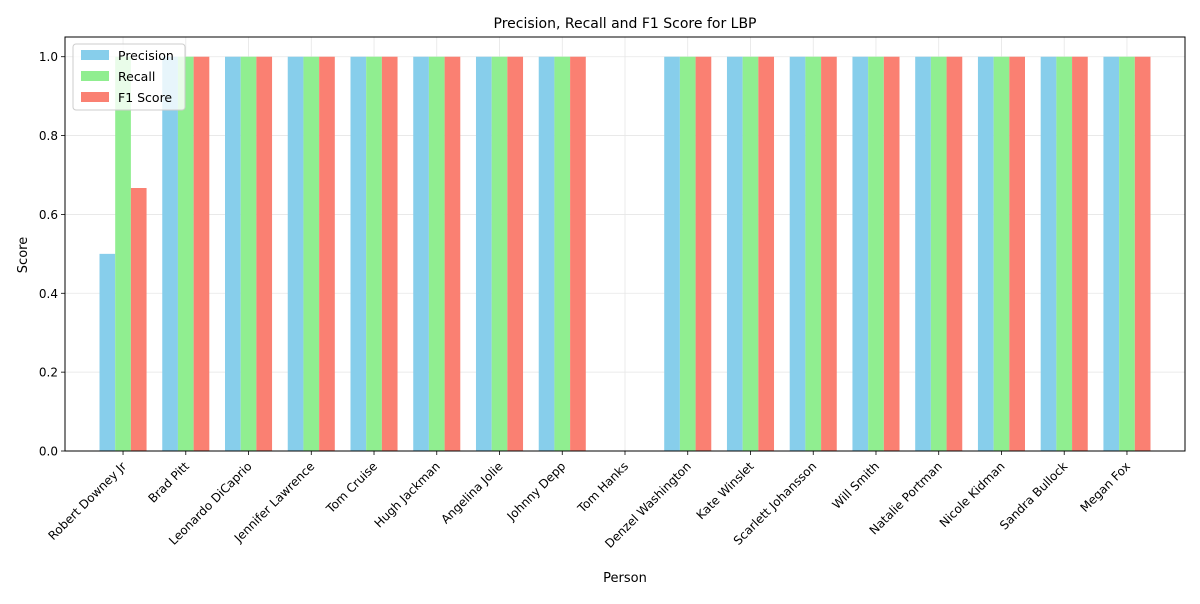 Image resolution: width=1200 pixels, height=604 pixels. Describe the element at coordinates (146, 55) in the screenshot. I see `legend-label: Precision` at that location.